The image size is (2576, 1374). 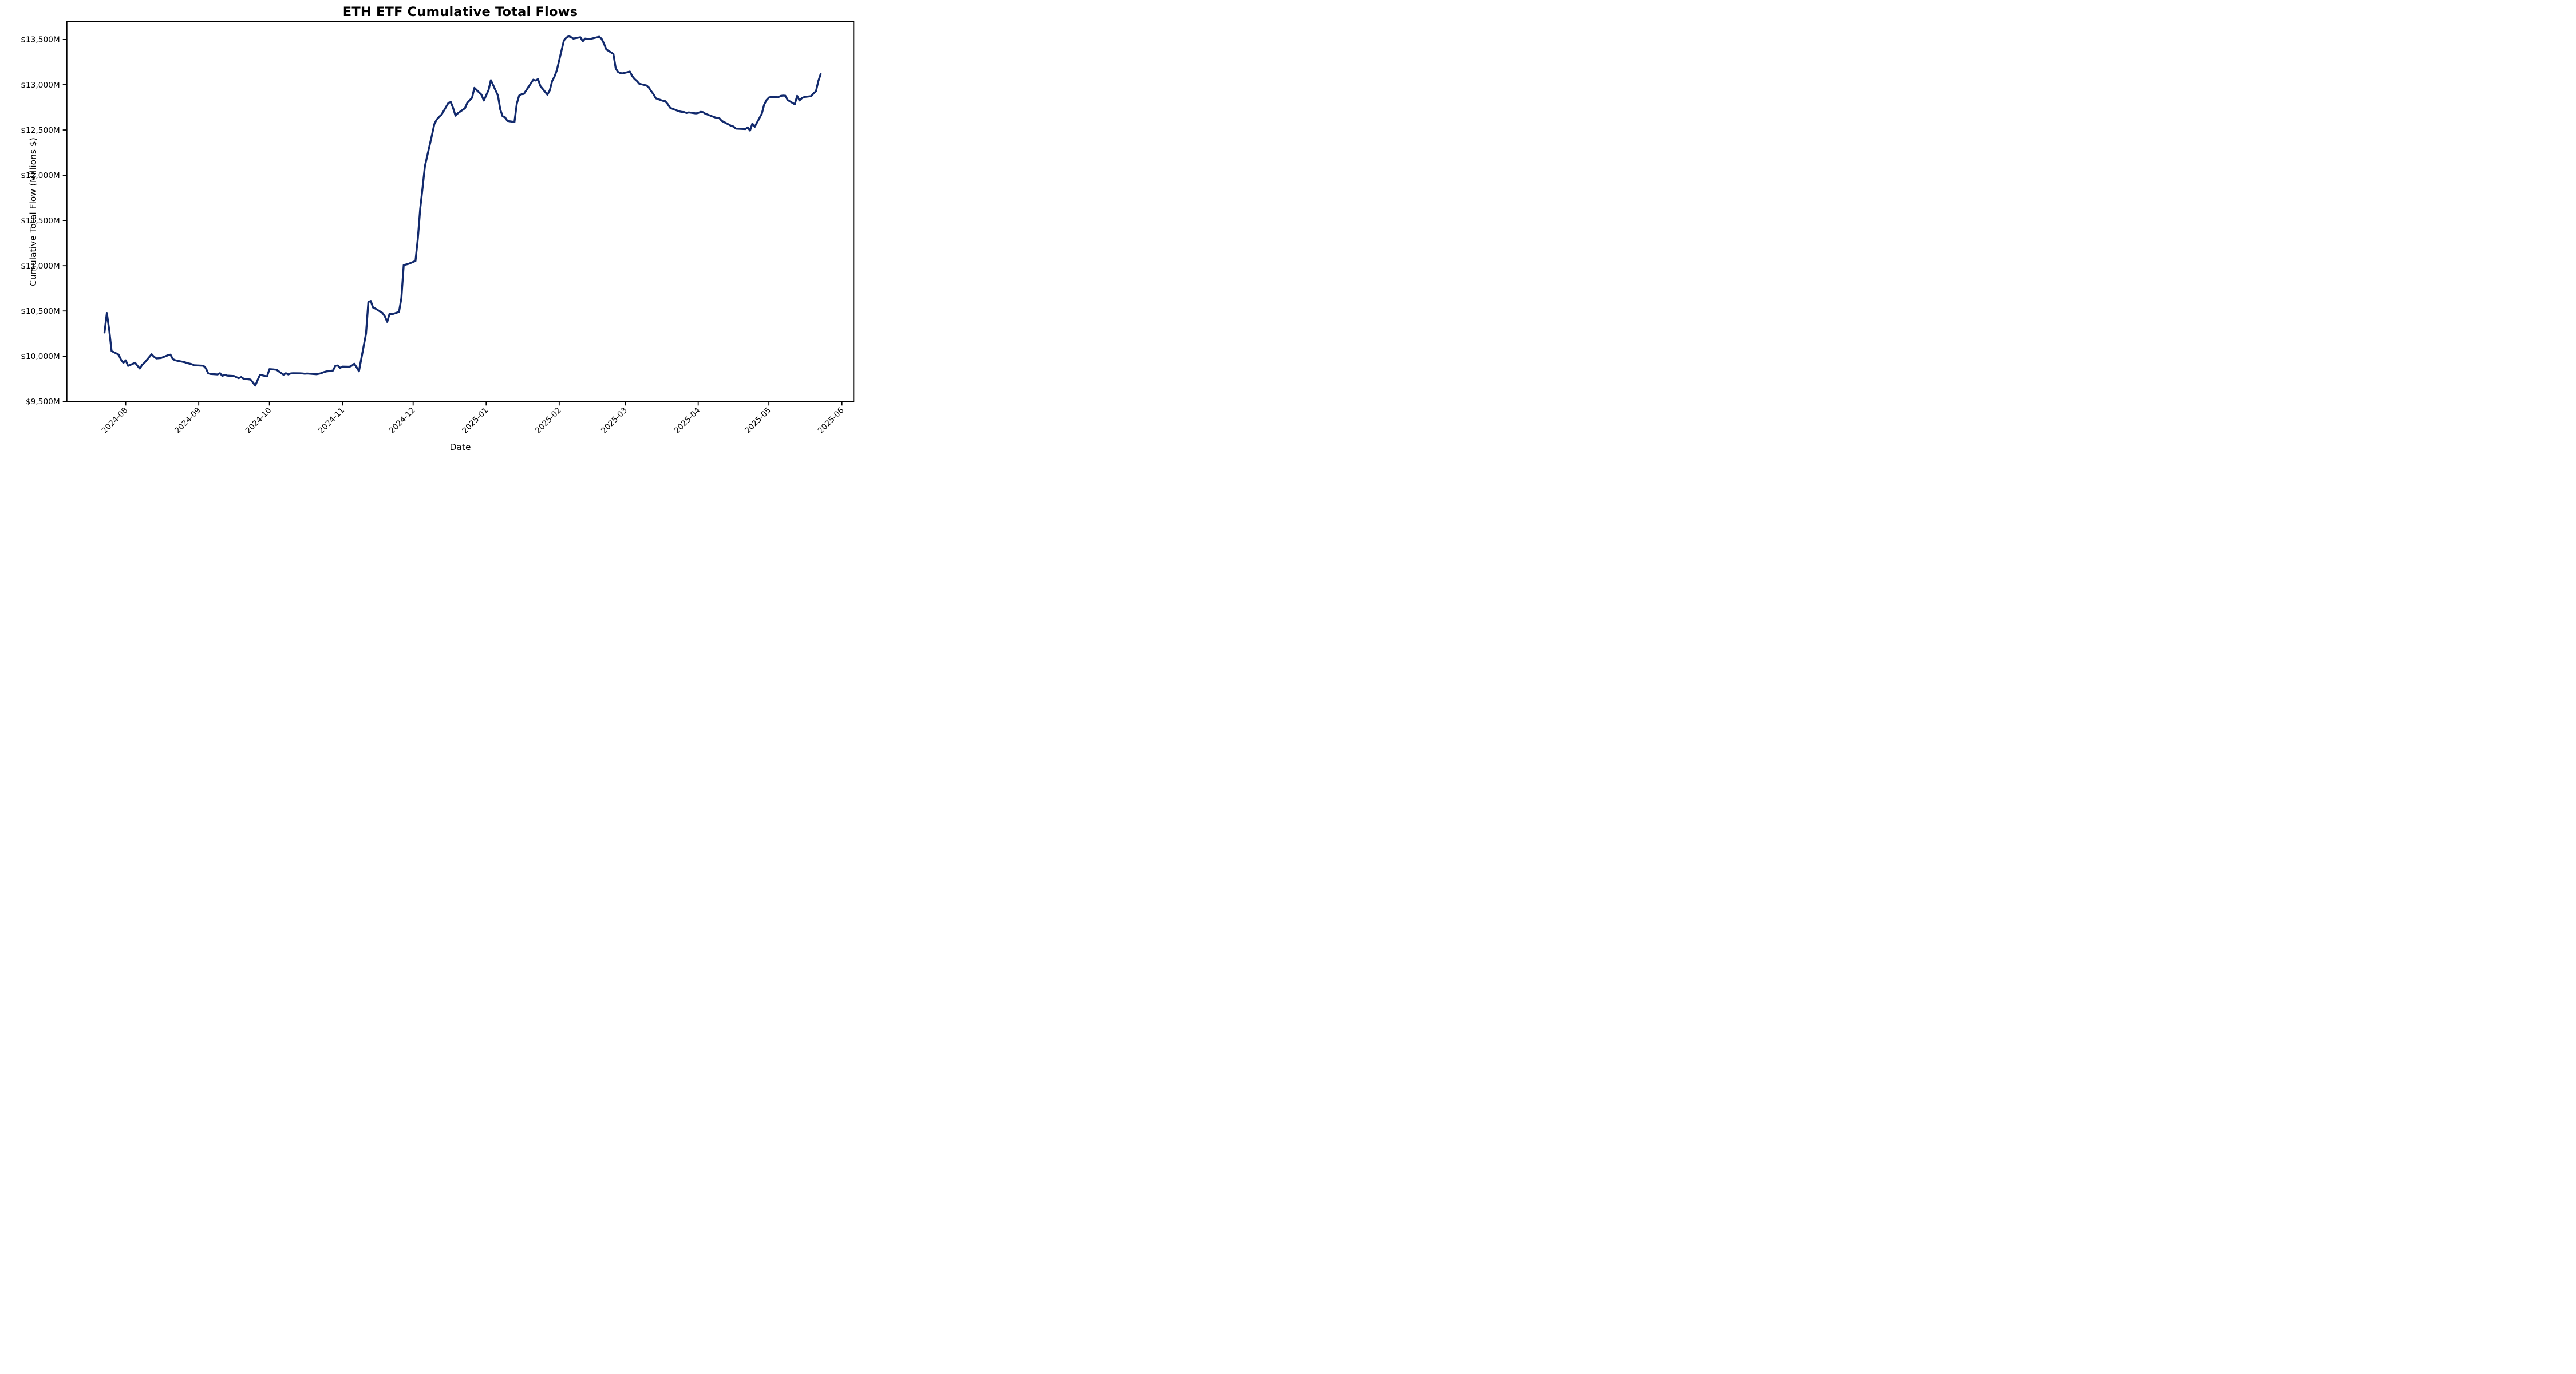 What do you see at coordinates (831, 421) in the screenshot?
I see `x-tick-label: 2025-06` at bounding box center [831, 421].